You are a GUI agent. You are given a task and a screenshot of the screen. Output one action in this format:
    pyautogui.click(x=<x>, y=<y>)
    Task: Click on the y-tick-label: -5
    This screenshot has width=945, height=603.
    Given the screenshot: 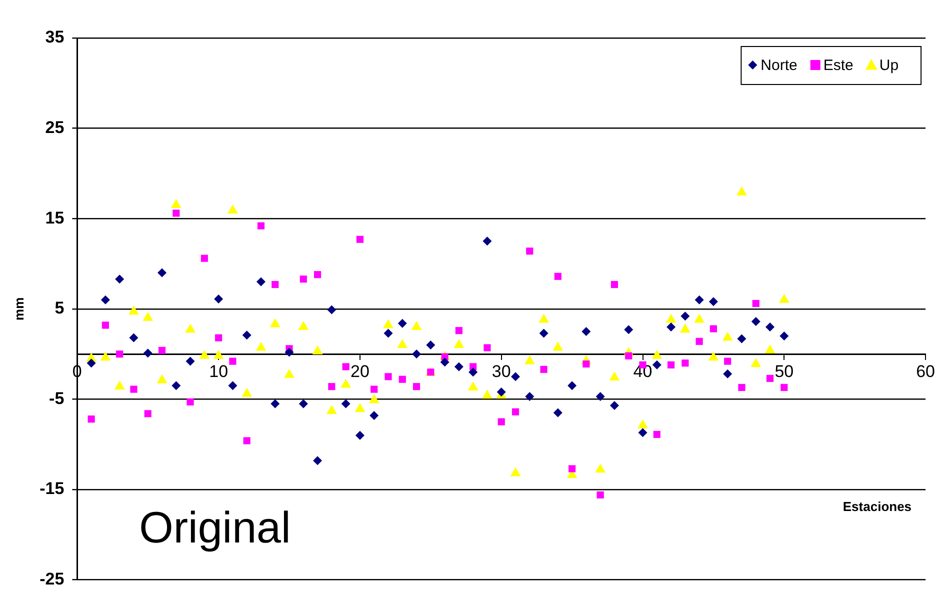 What is the action you would take?
    pyautogui.click(x=56, y=398)
    